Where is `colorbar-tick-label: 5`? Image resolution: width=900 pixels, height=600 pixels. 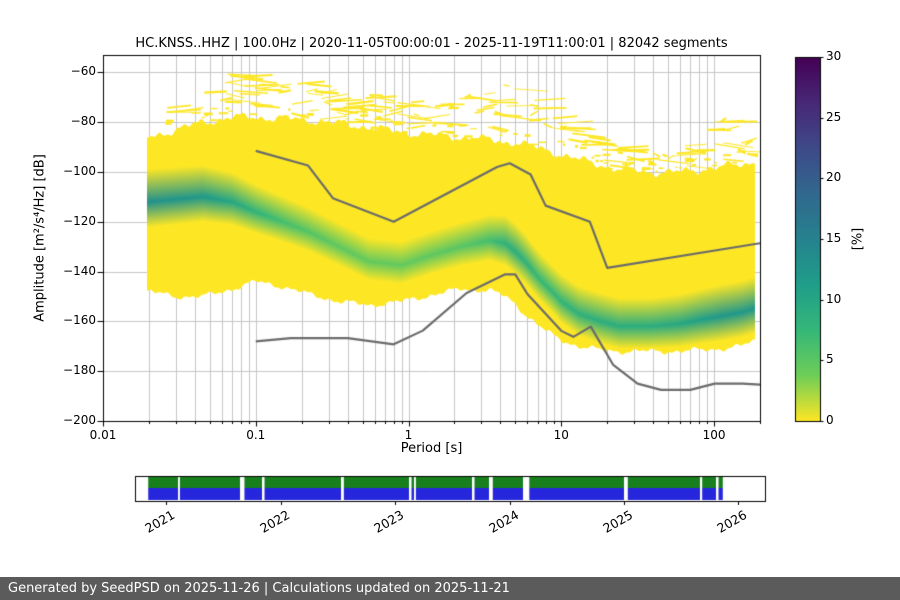 colorbar-tick-label: 5 is located at coordinates (830, 359).